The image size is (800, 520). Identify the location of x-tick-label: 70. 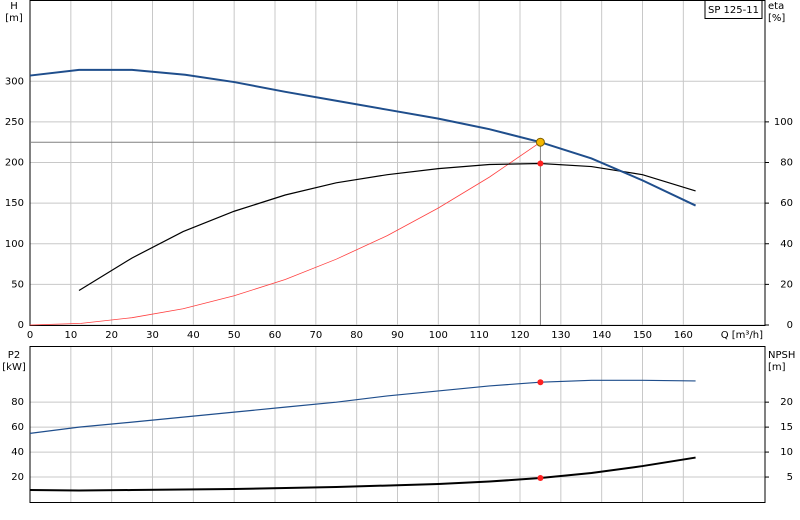
(315, 335).